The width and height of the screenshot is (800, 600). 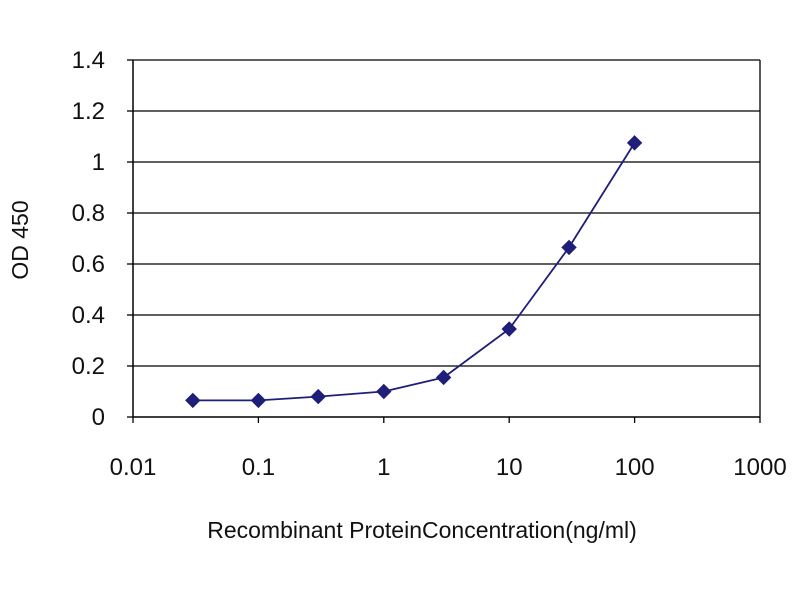 I want to click on y-tick-label: 1, so click(x=98, y=162).